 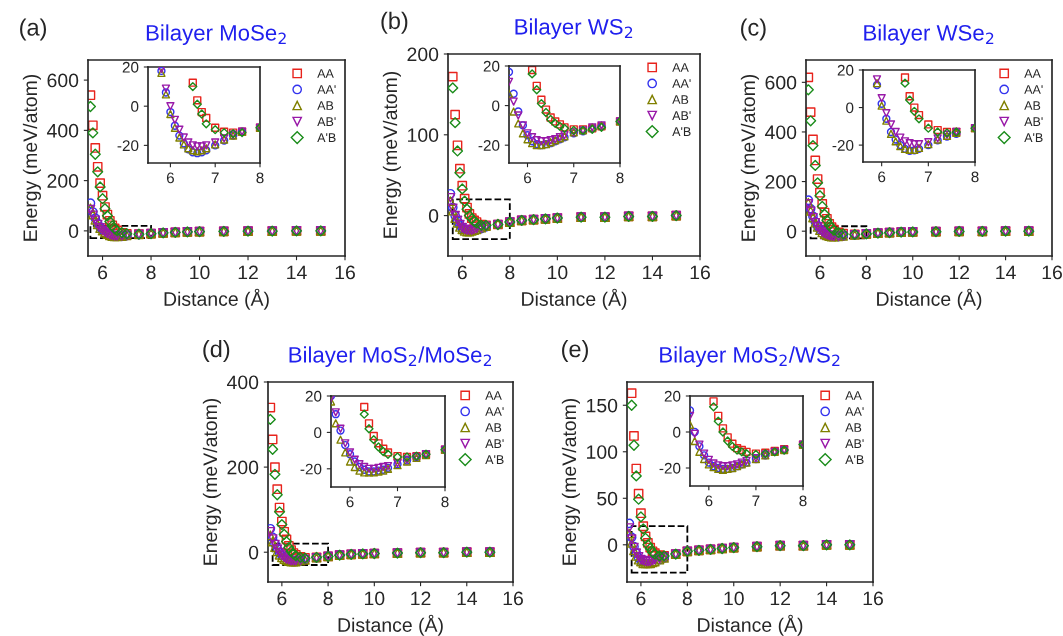 What do you see at coordinates (929, 35) in the screenshot?
I see `chart-title: Bilayer WSe$_{2}$` at bounding box center [929, 35].